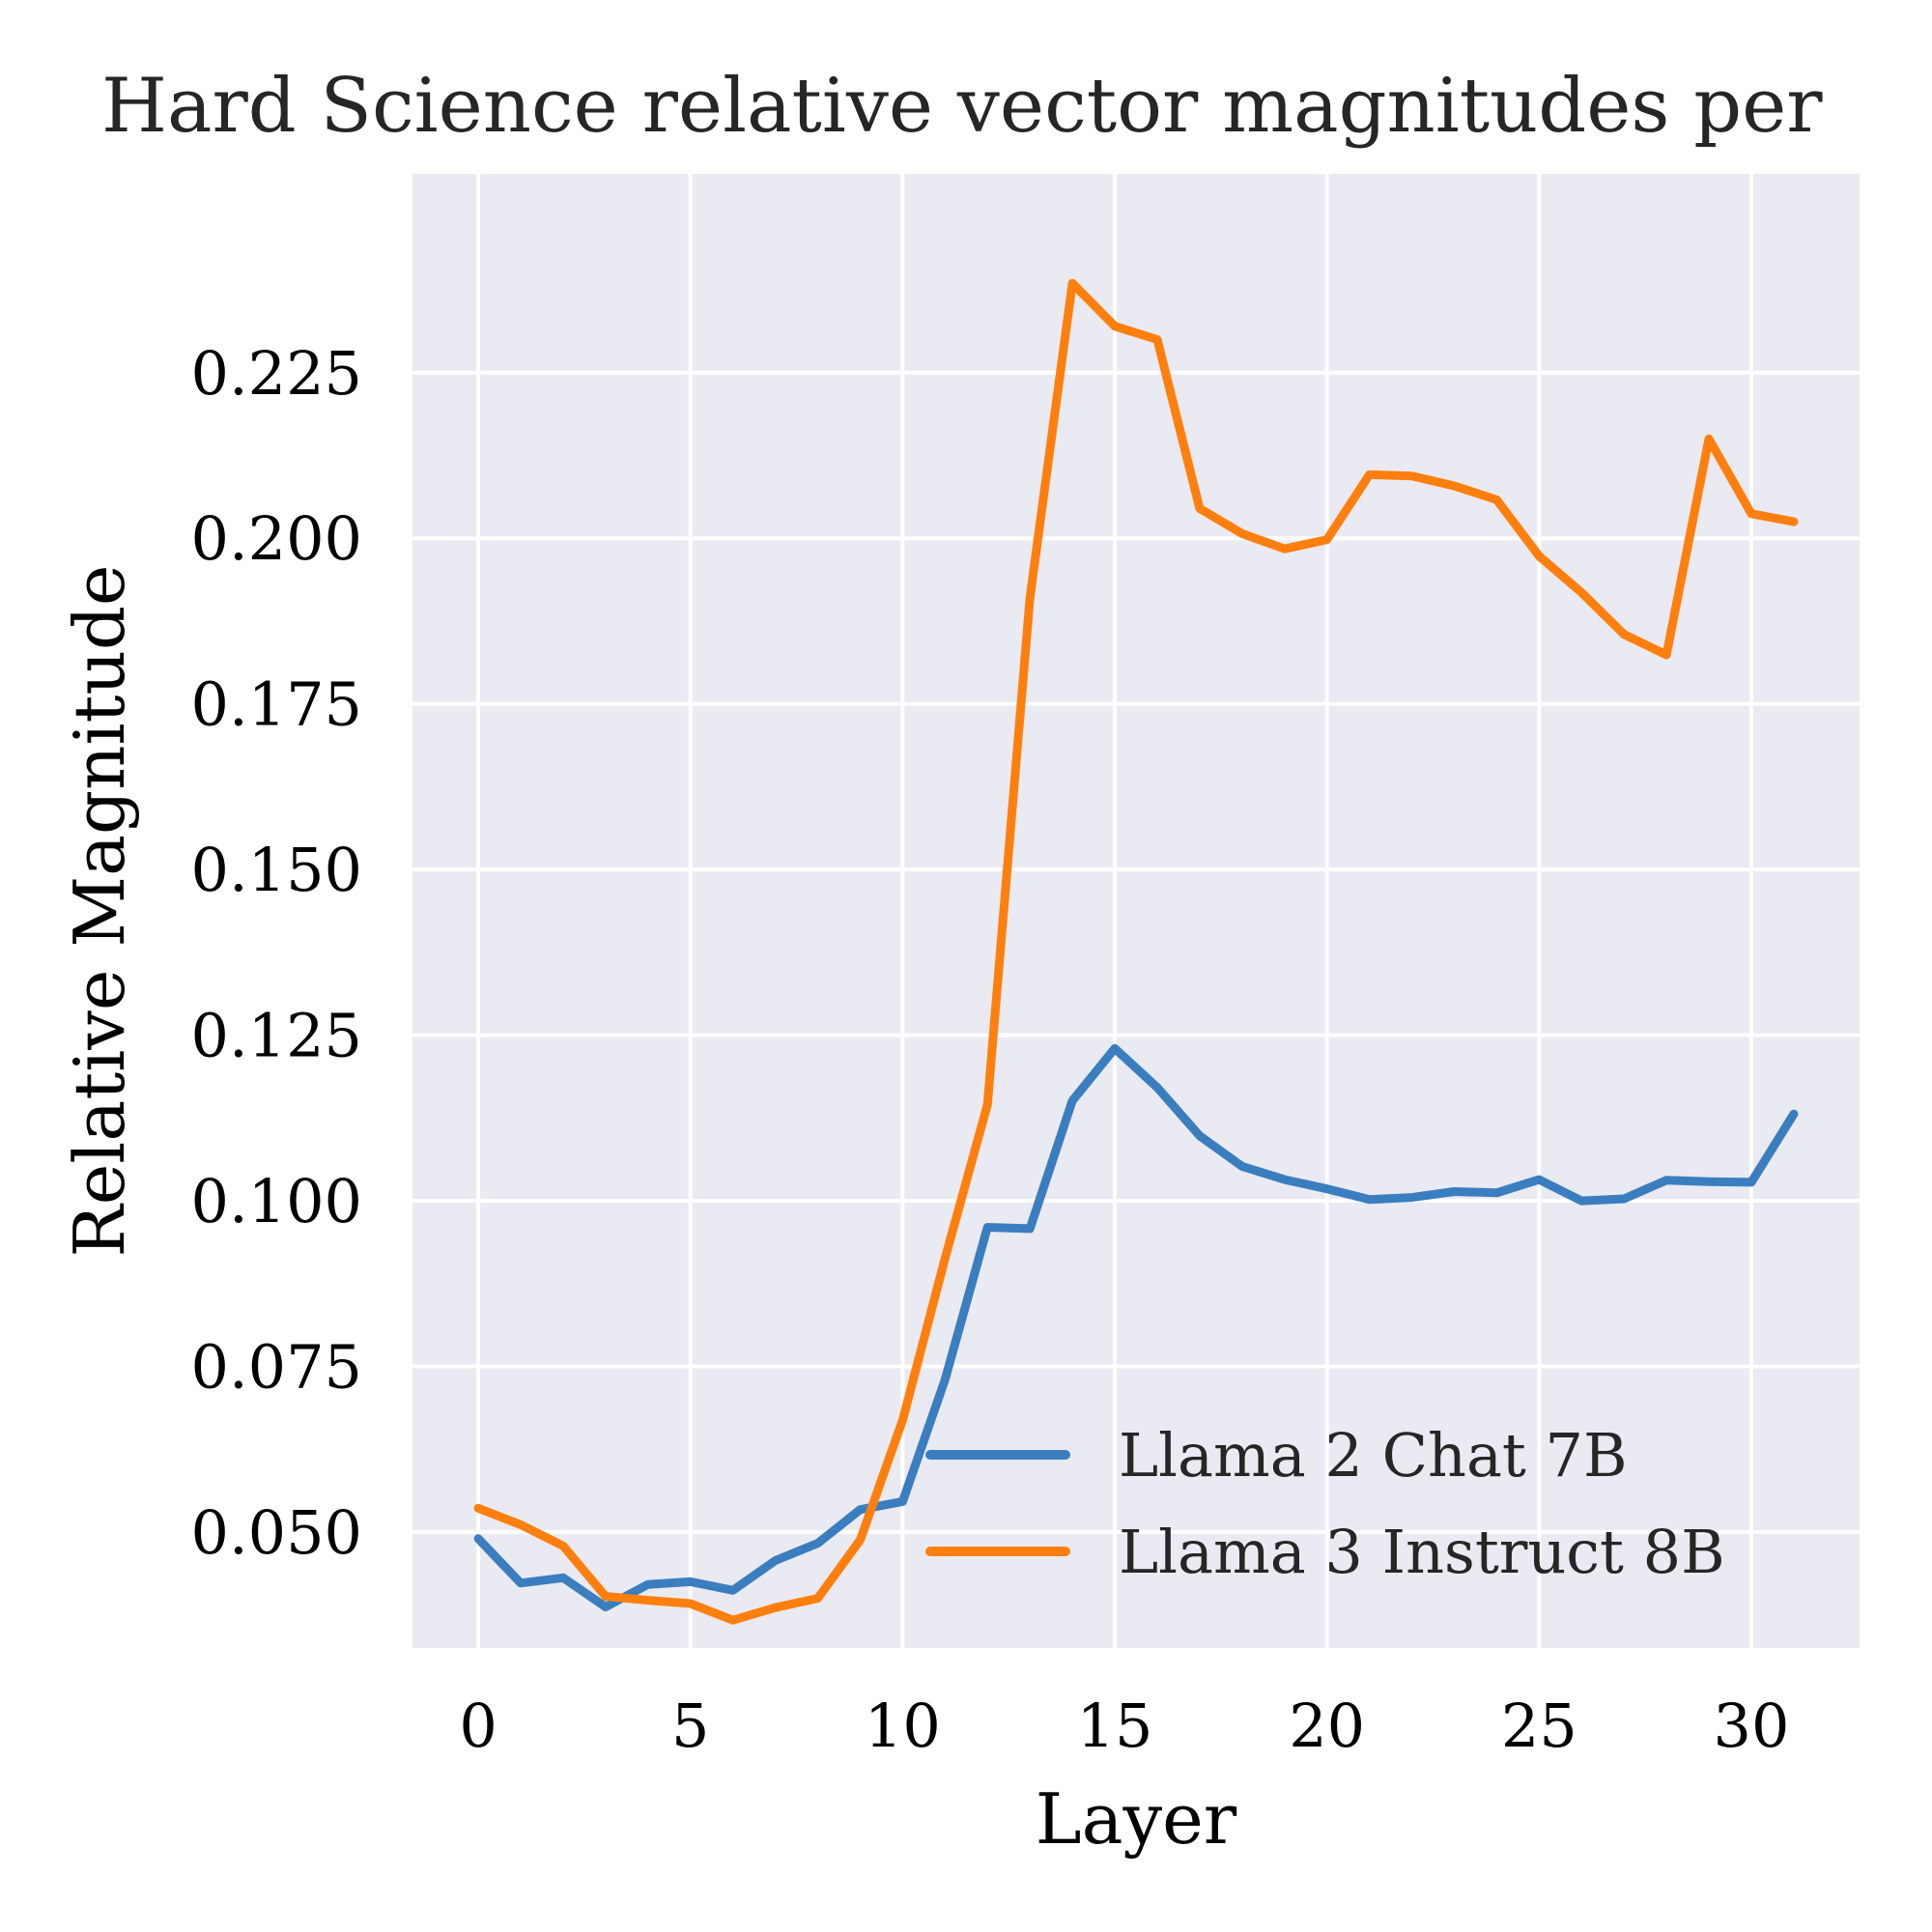 This screenshot has width=1932, height=1932. Describe the element at coordinates (1539, 1725) in the screenshot. I see `x-tick-label: 25` at that location.